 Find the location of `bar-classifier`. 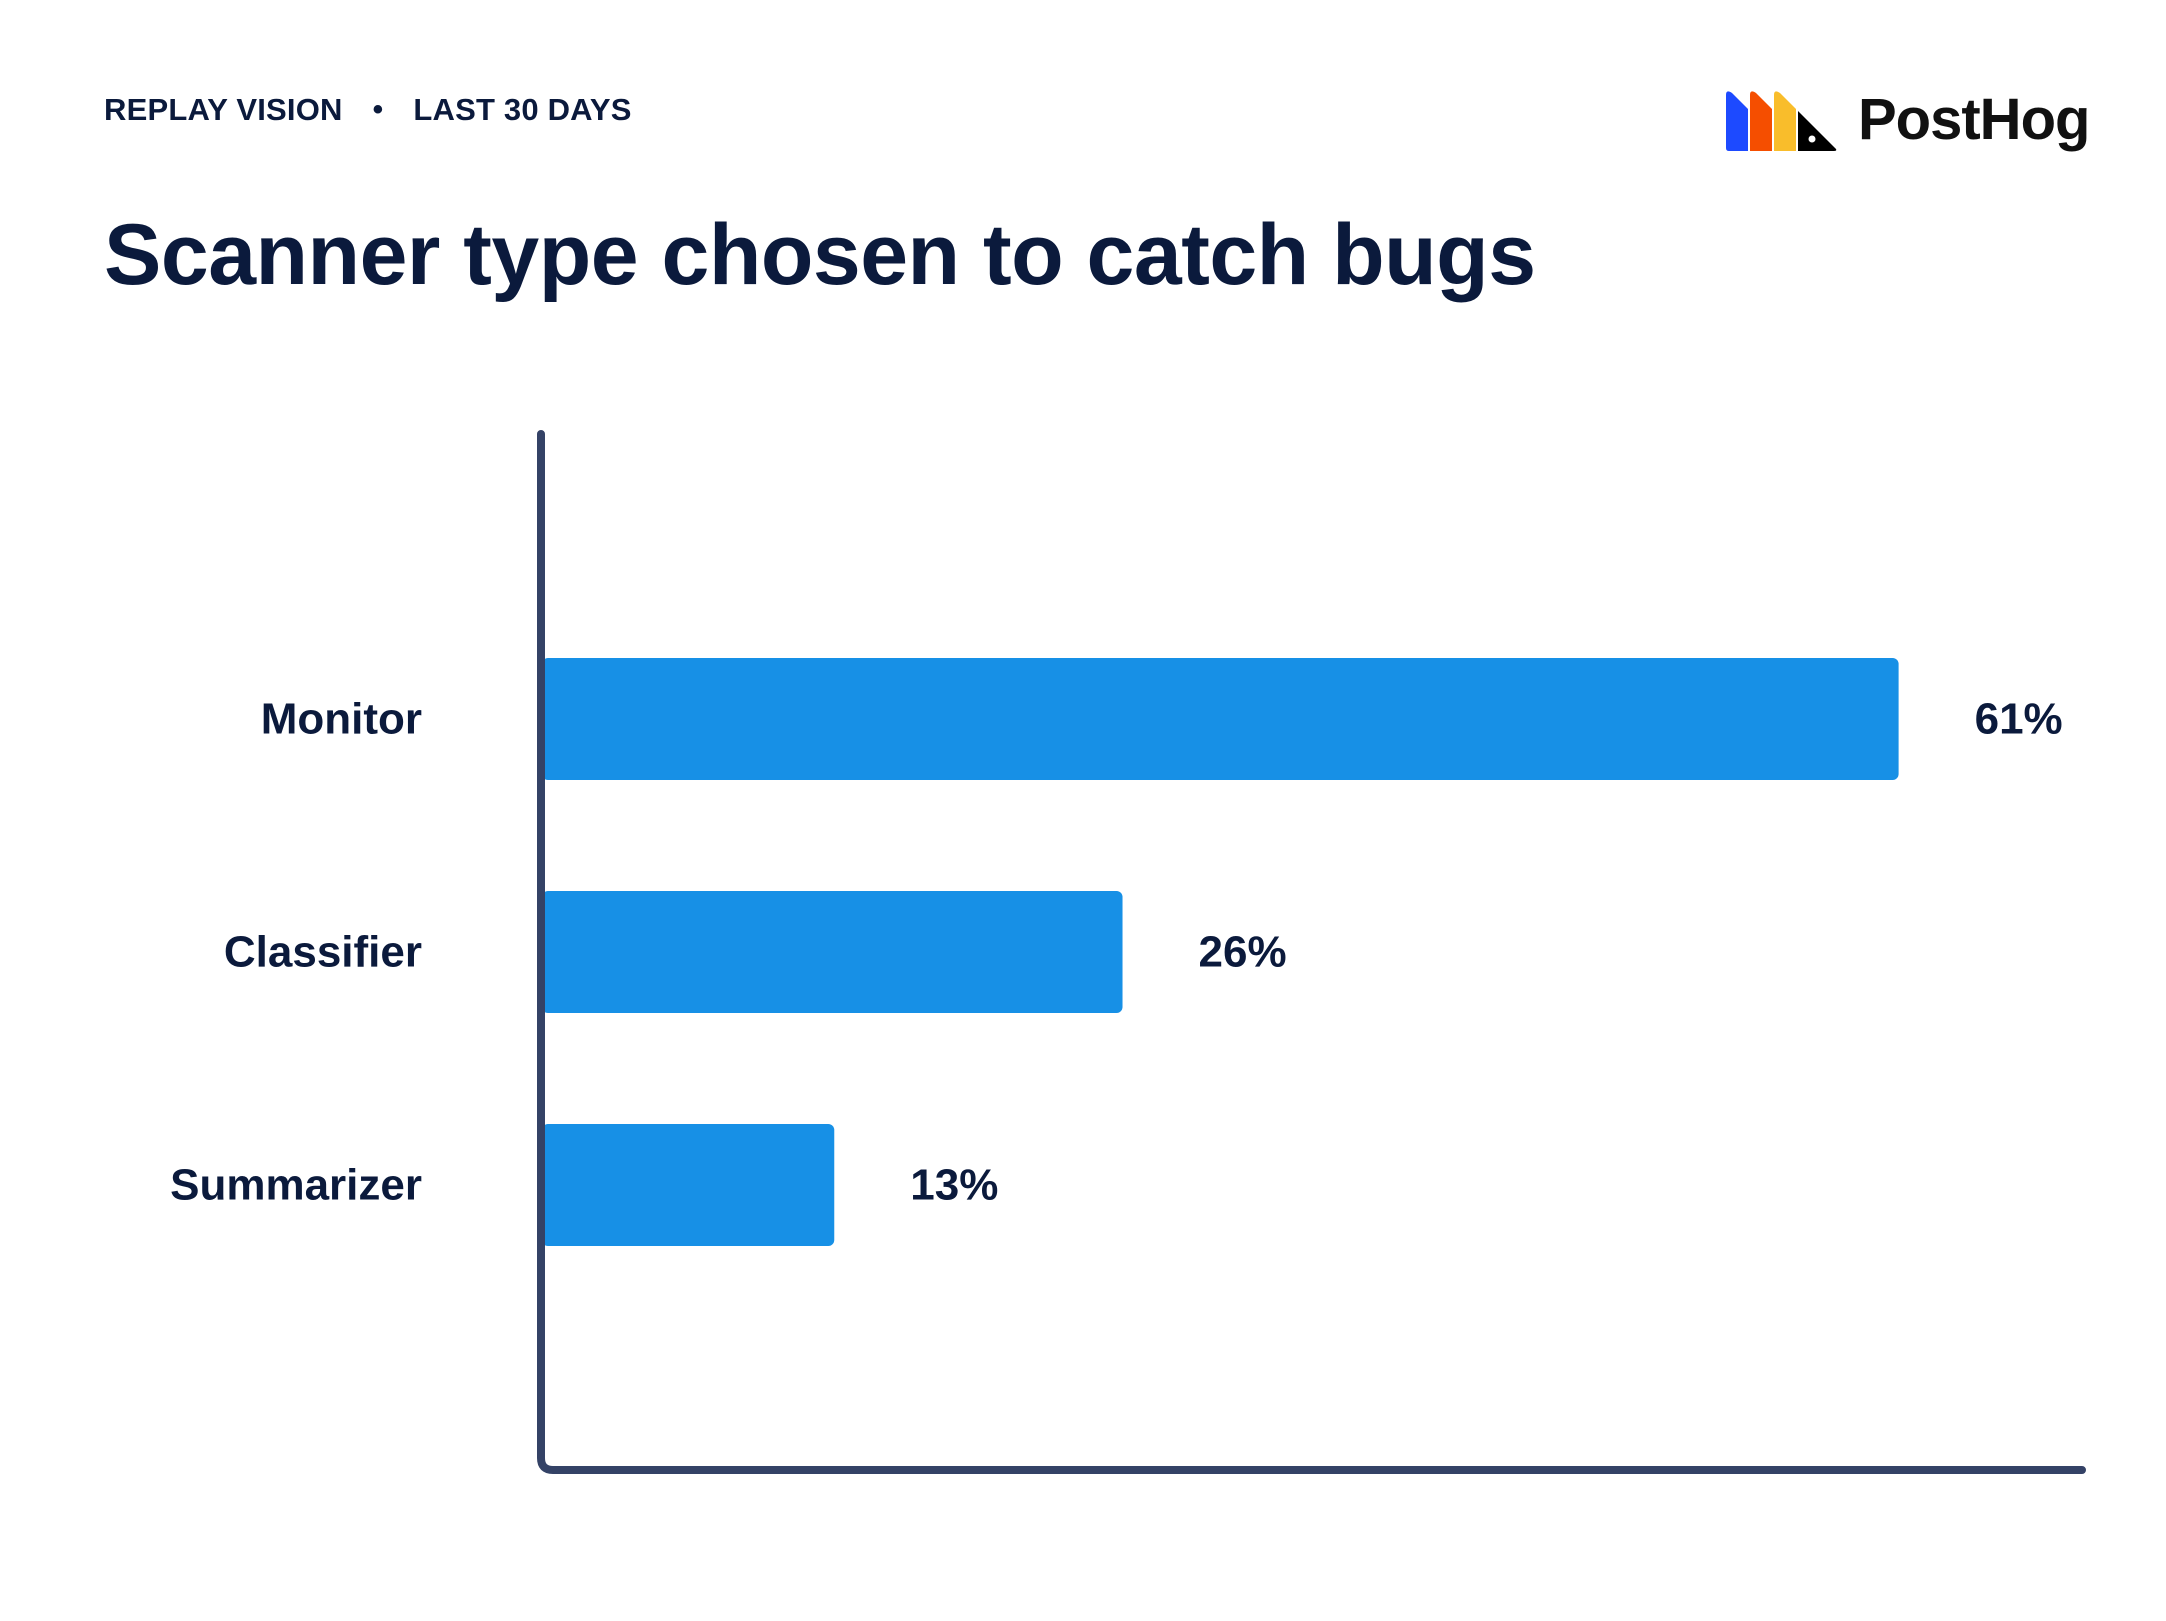

bar-classifier is located at coordinates (832, 952).